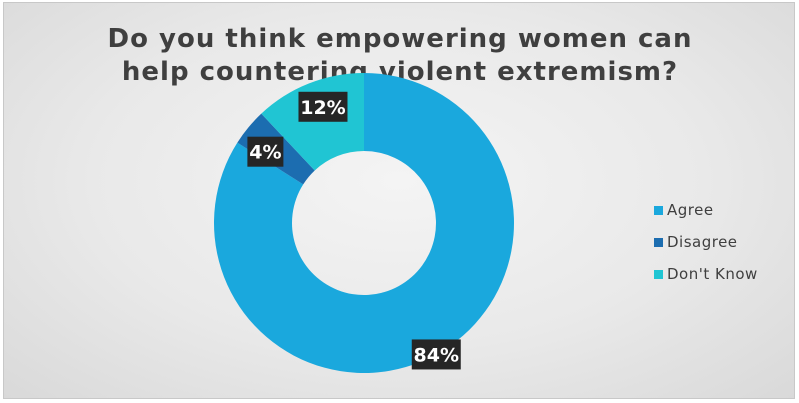  Describe the element at coordinates (658, 242) in the screenshot. I see `legend-swatch-disagree` at that location.